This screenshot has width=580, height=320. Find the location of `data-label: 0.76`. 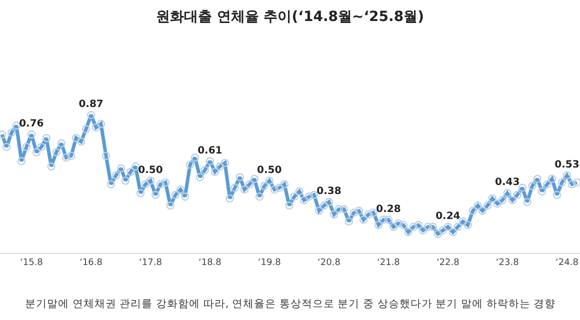

data-label: 0.76 is located at coordinates (31, 124).